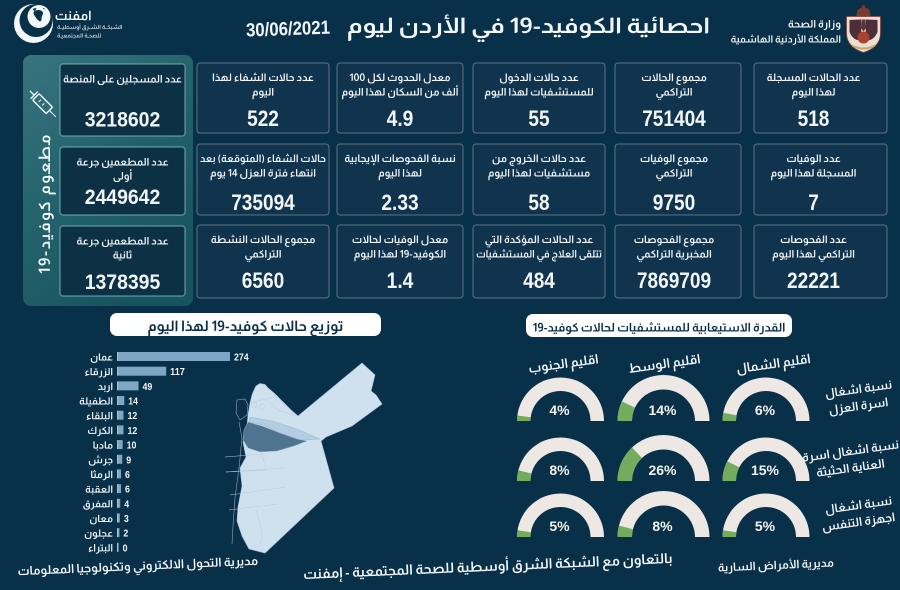 Image resolution: width=900 pixels, height=590 pixels. What do you see at coordinates (125, 534) in the screenshot?
I see `svg-text: 2` at bounding box center [125, 534].